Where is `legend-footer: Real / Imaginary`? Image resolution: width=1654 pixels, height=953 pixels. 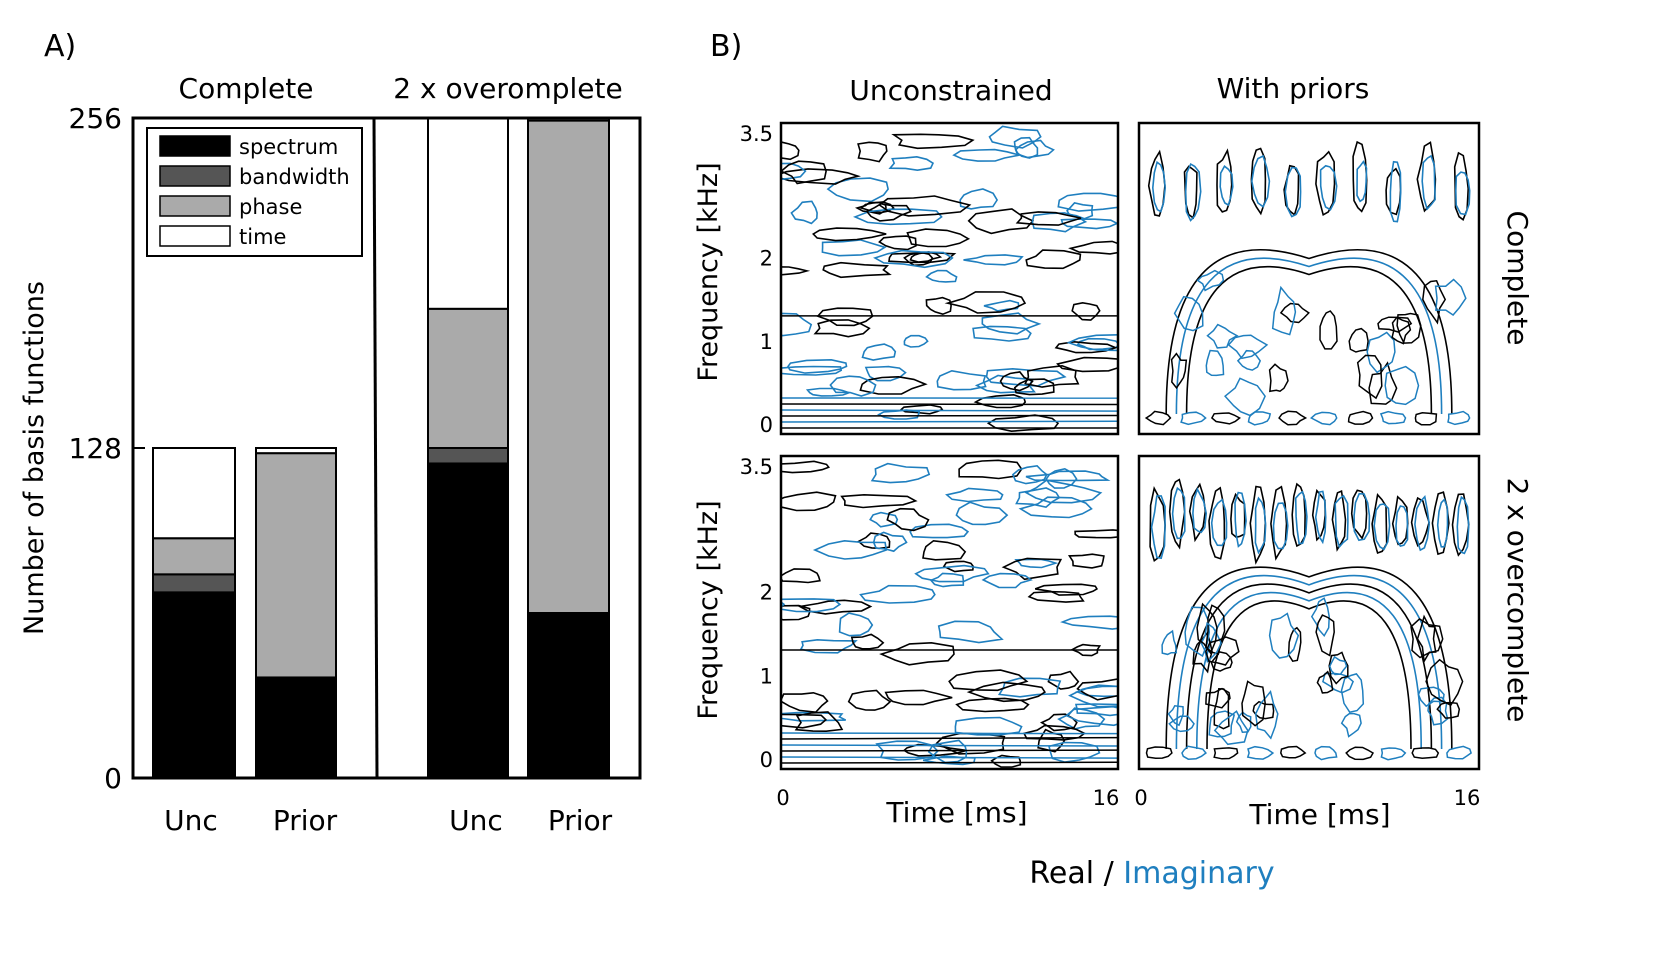 legend-footer: Real / Imaginary is located at coordinates (1151, 873).